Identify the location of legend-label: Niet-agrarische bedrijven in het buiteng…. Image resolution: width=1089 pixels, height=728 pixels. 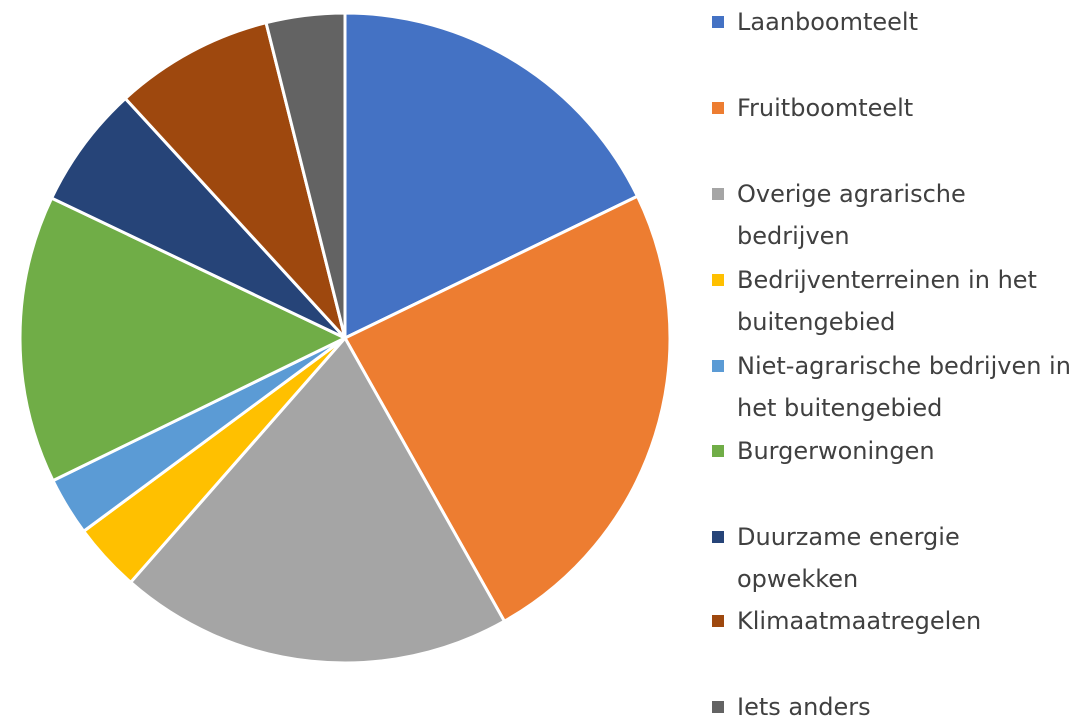
(904, 387).